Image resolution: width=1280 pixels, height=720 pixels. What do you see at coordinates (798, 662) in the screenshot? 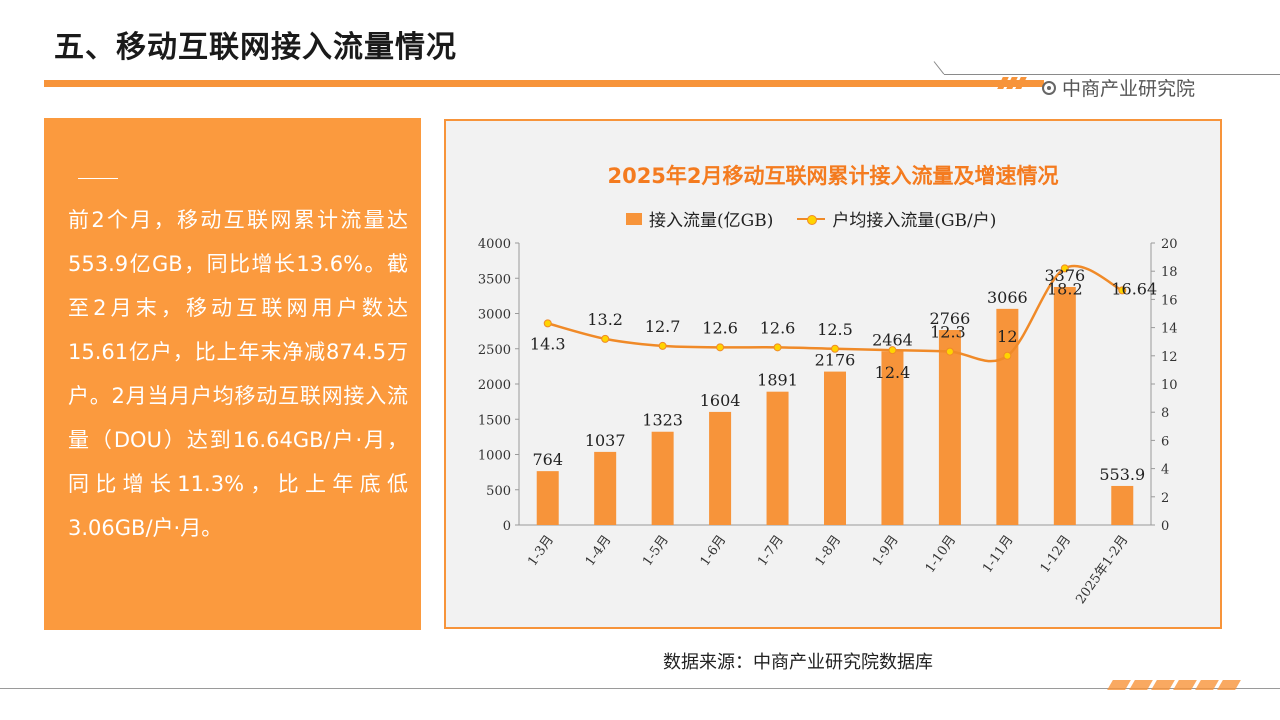
I see `data-source: 数据来源：中商产业研究院数据库` at bounding box center [798, 662].